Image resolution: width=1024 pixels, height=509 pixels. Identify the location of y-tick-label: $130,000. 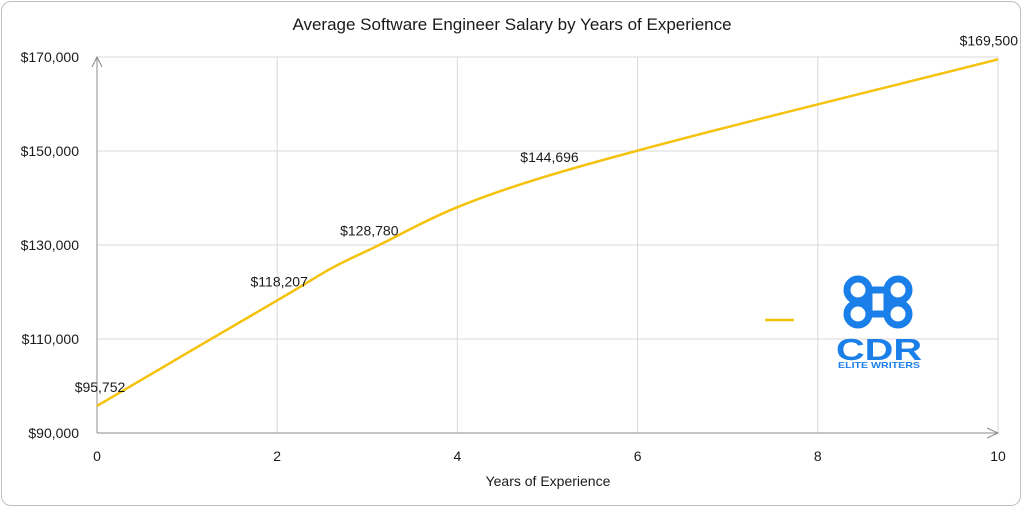
(50, 245).